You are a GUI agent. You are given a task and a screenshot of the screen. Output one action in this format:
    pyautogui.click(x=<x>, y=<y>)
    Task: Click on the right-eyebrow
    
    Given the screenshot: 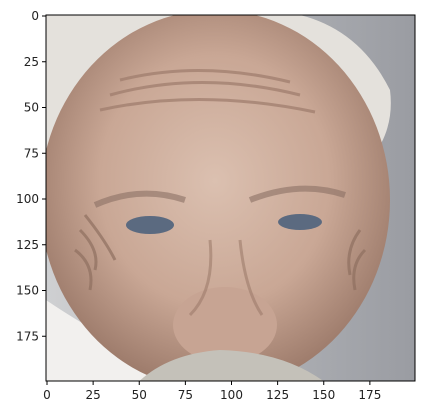 What is the action you would take?
    pyautogui.click(x=297, y=194)
    